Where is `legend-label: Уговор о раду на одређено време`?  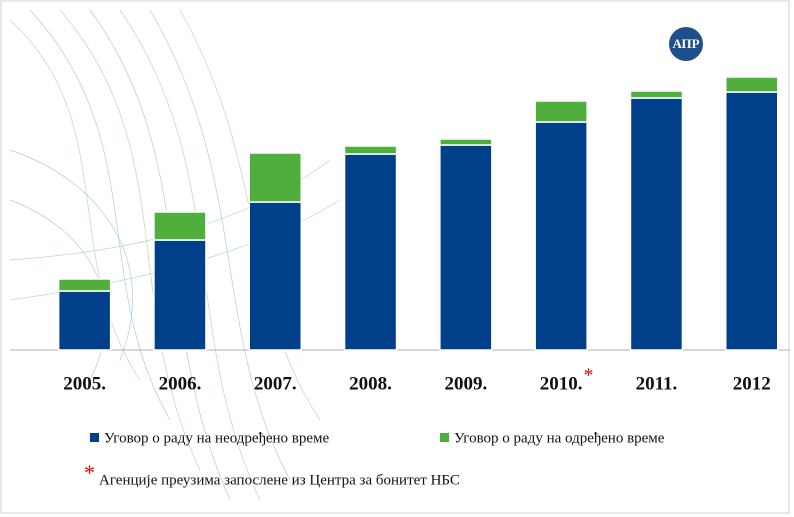 legend-label: Уговор о раду на одређено време is located at coordinates (559, 438).